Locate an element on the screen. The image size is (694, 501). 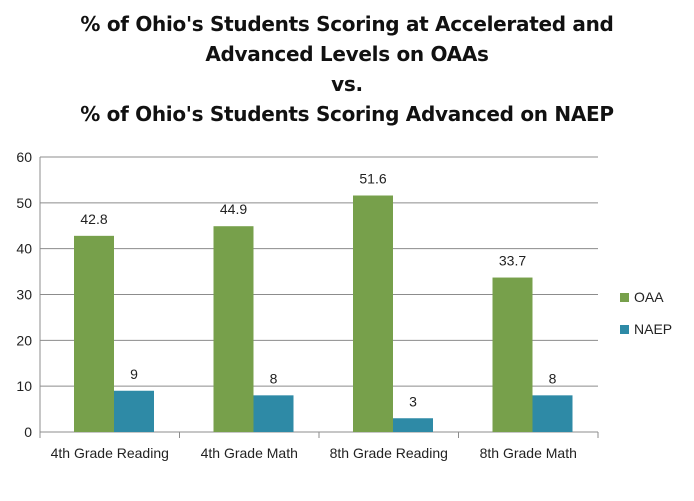
y-tick-label-40: 40 is located at coordinates (24, 249).